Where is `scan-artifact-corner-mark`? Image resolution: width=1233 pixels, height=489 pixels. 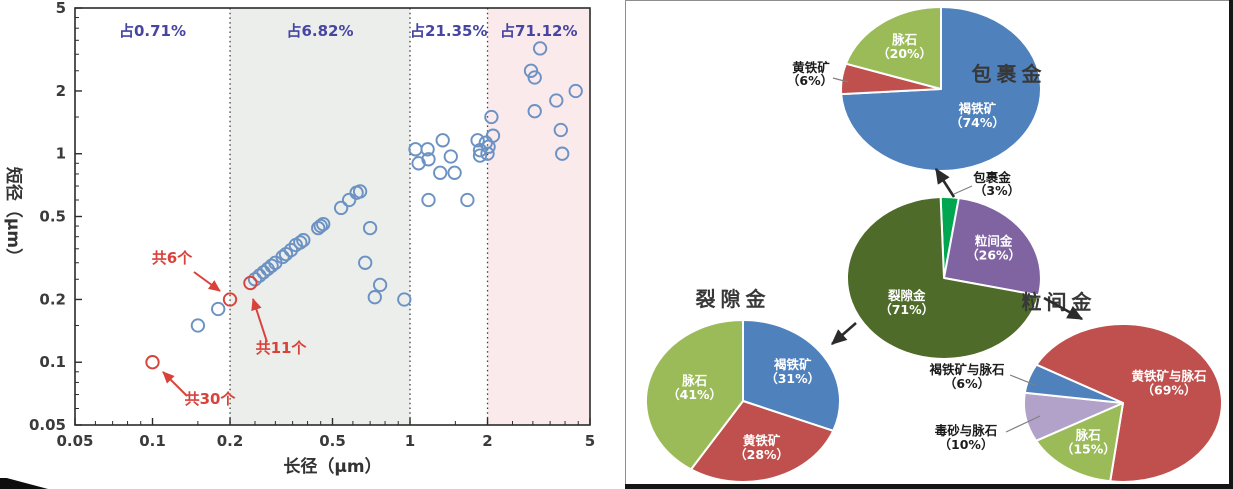 scan-artifact-corner-mark is located at coordinates (24, 483).